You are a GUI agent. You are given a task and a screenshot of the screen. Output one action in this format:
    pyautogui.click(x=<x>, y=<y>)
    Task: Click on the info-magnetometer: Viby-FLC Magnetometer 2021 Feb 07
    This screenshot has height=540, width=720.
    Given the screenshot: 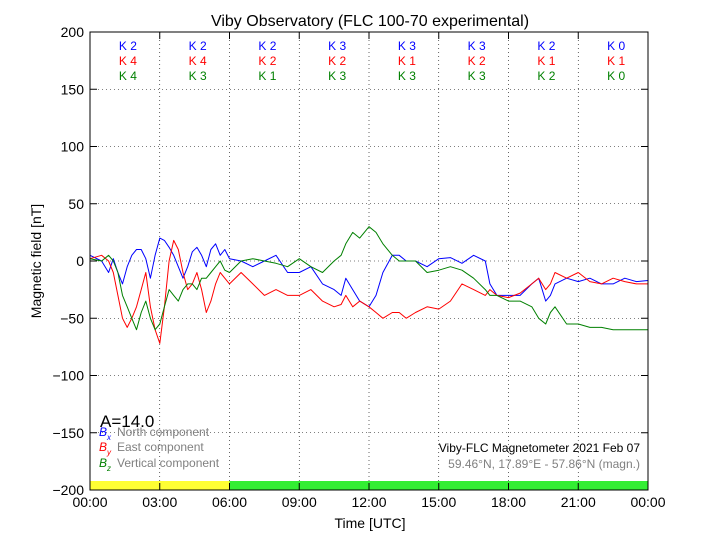 What is the action you would take?
    pyautogui.click(x=540, y=448)
    